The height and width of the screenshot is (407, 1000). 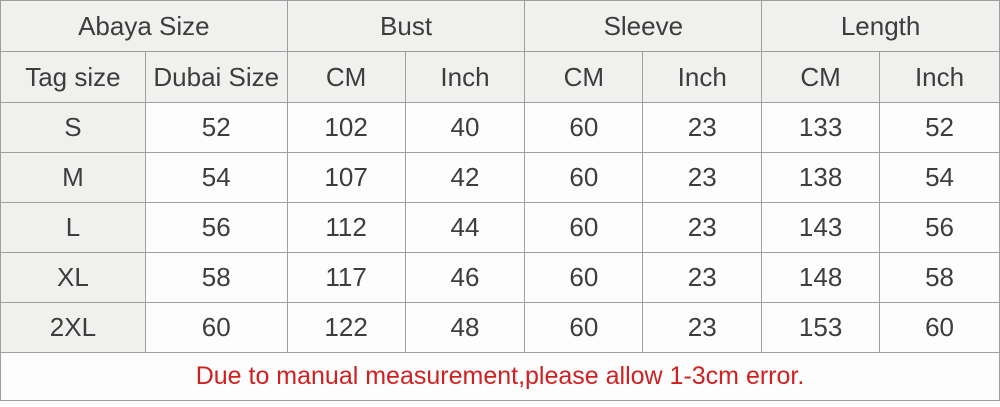 What do you see at coordinates (216, 327) in the screenshot?
I see `cell-dubai-size: 60` at bounding box center [216, 327].